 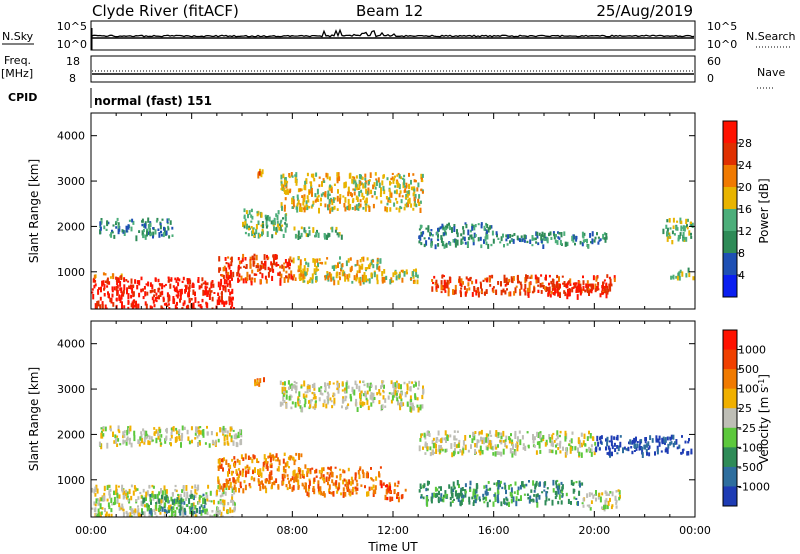 What do you see at coordinates (754, 486) in the screenshot?
I see `colorbar-tick-label: -1000` at bounding box center [754, 486].